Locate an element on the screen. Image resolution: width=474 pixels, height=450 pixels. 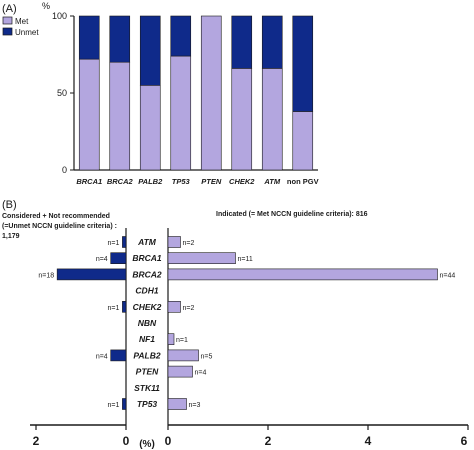
right-bar-PALB2 is located at coordinates (183, 355).